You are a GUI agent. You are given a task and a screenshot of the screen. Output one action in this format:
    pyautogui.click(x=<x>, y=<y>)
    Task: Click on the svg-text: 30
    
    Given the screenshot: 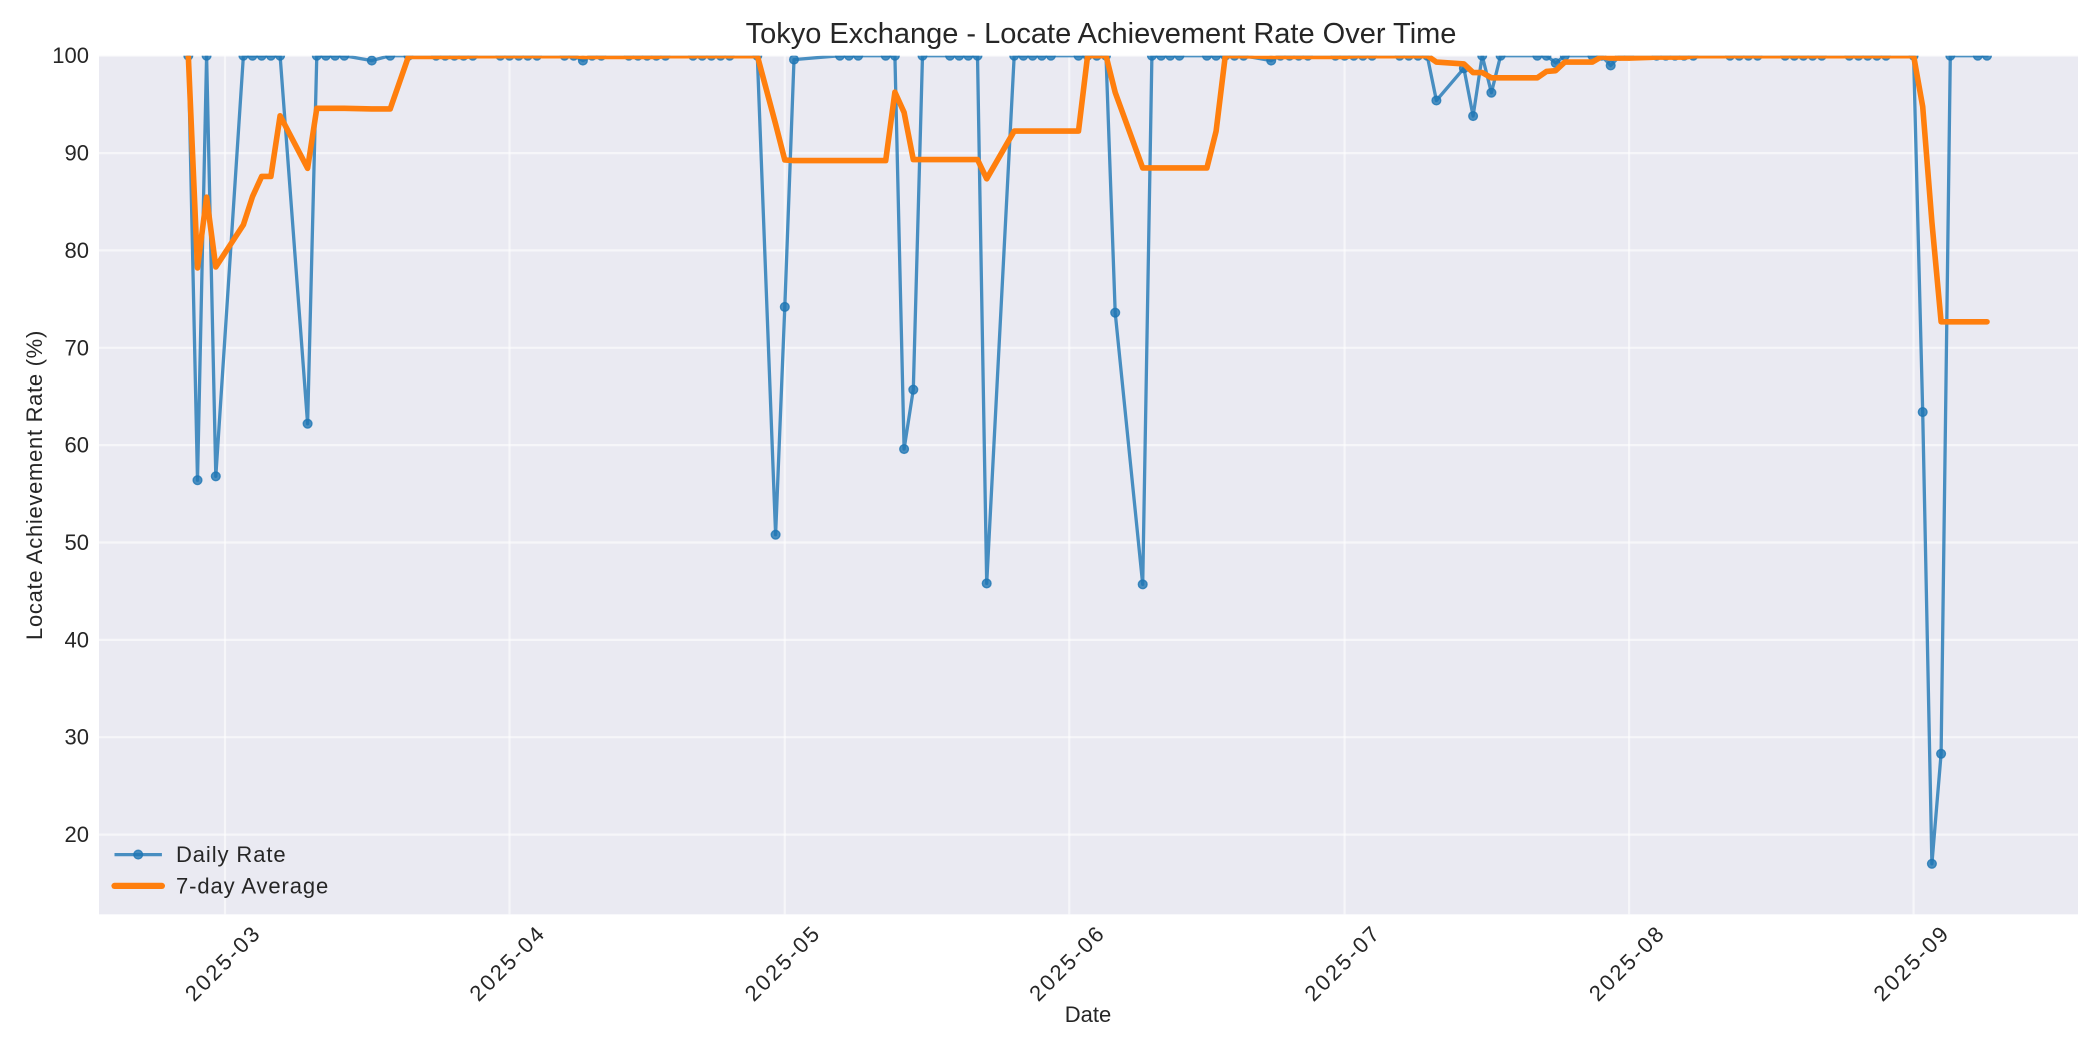 What is the action you would take?
    pyautogui.click(x=77, y=737)
    